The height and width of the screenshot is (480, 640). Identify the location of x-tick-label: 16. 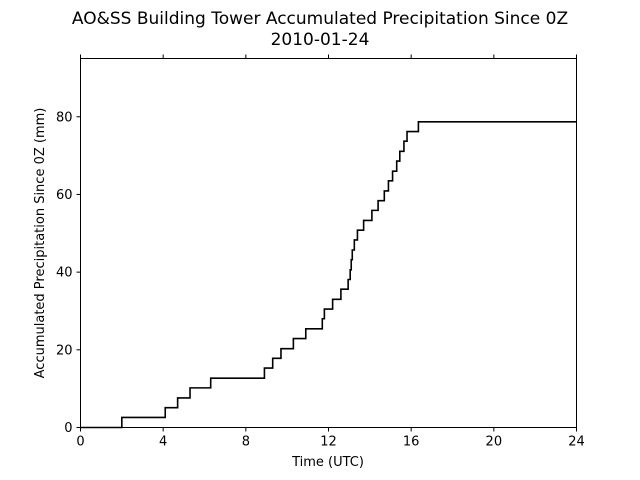
(411, 442).